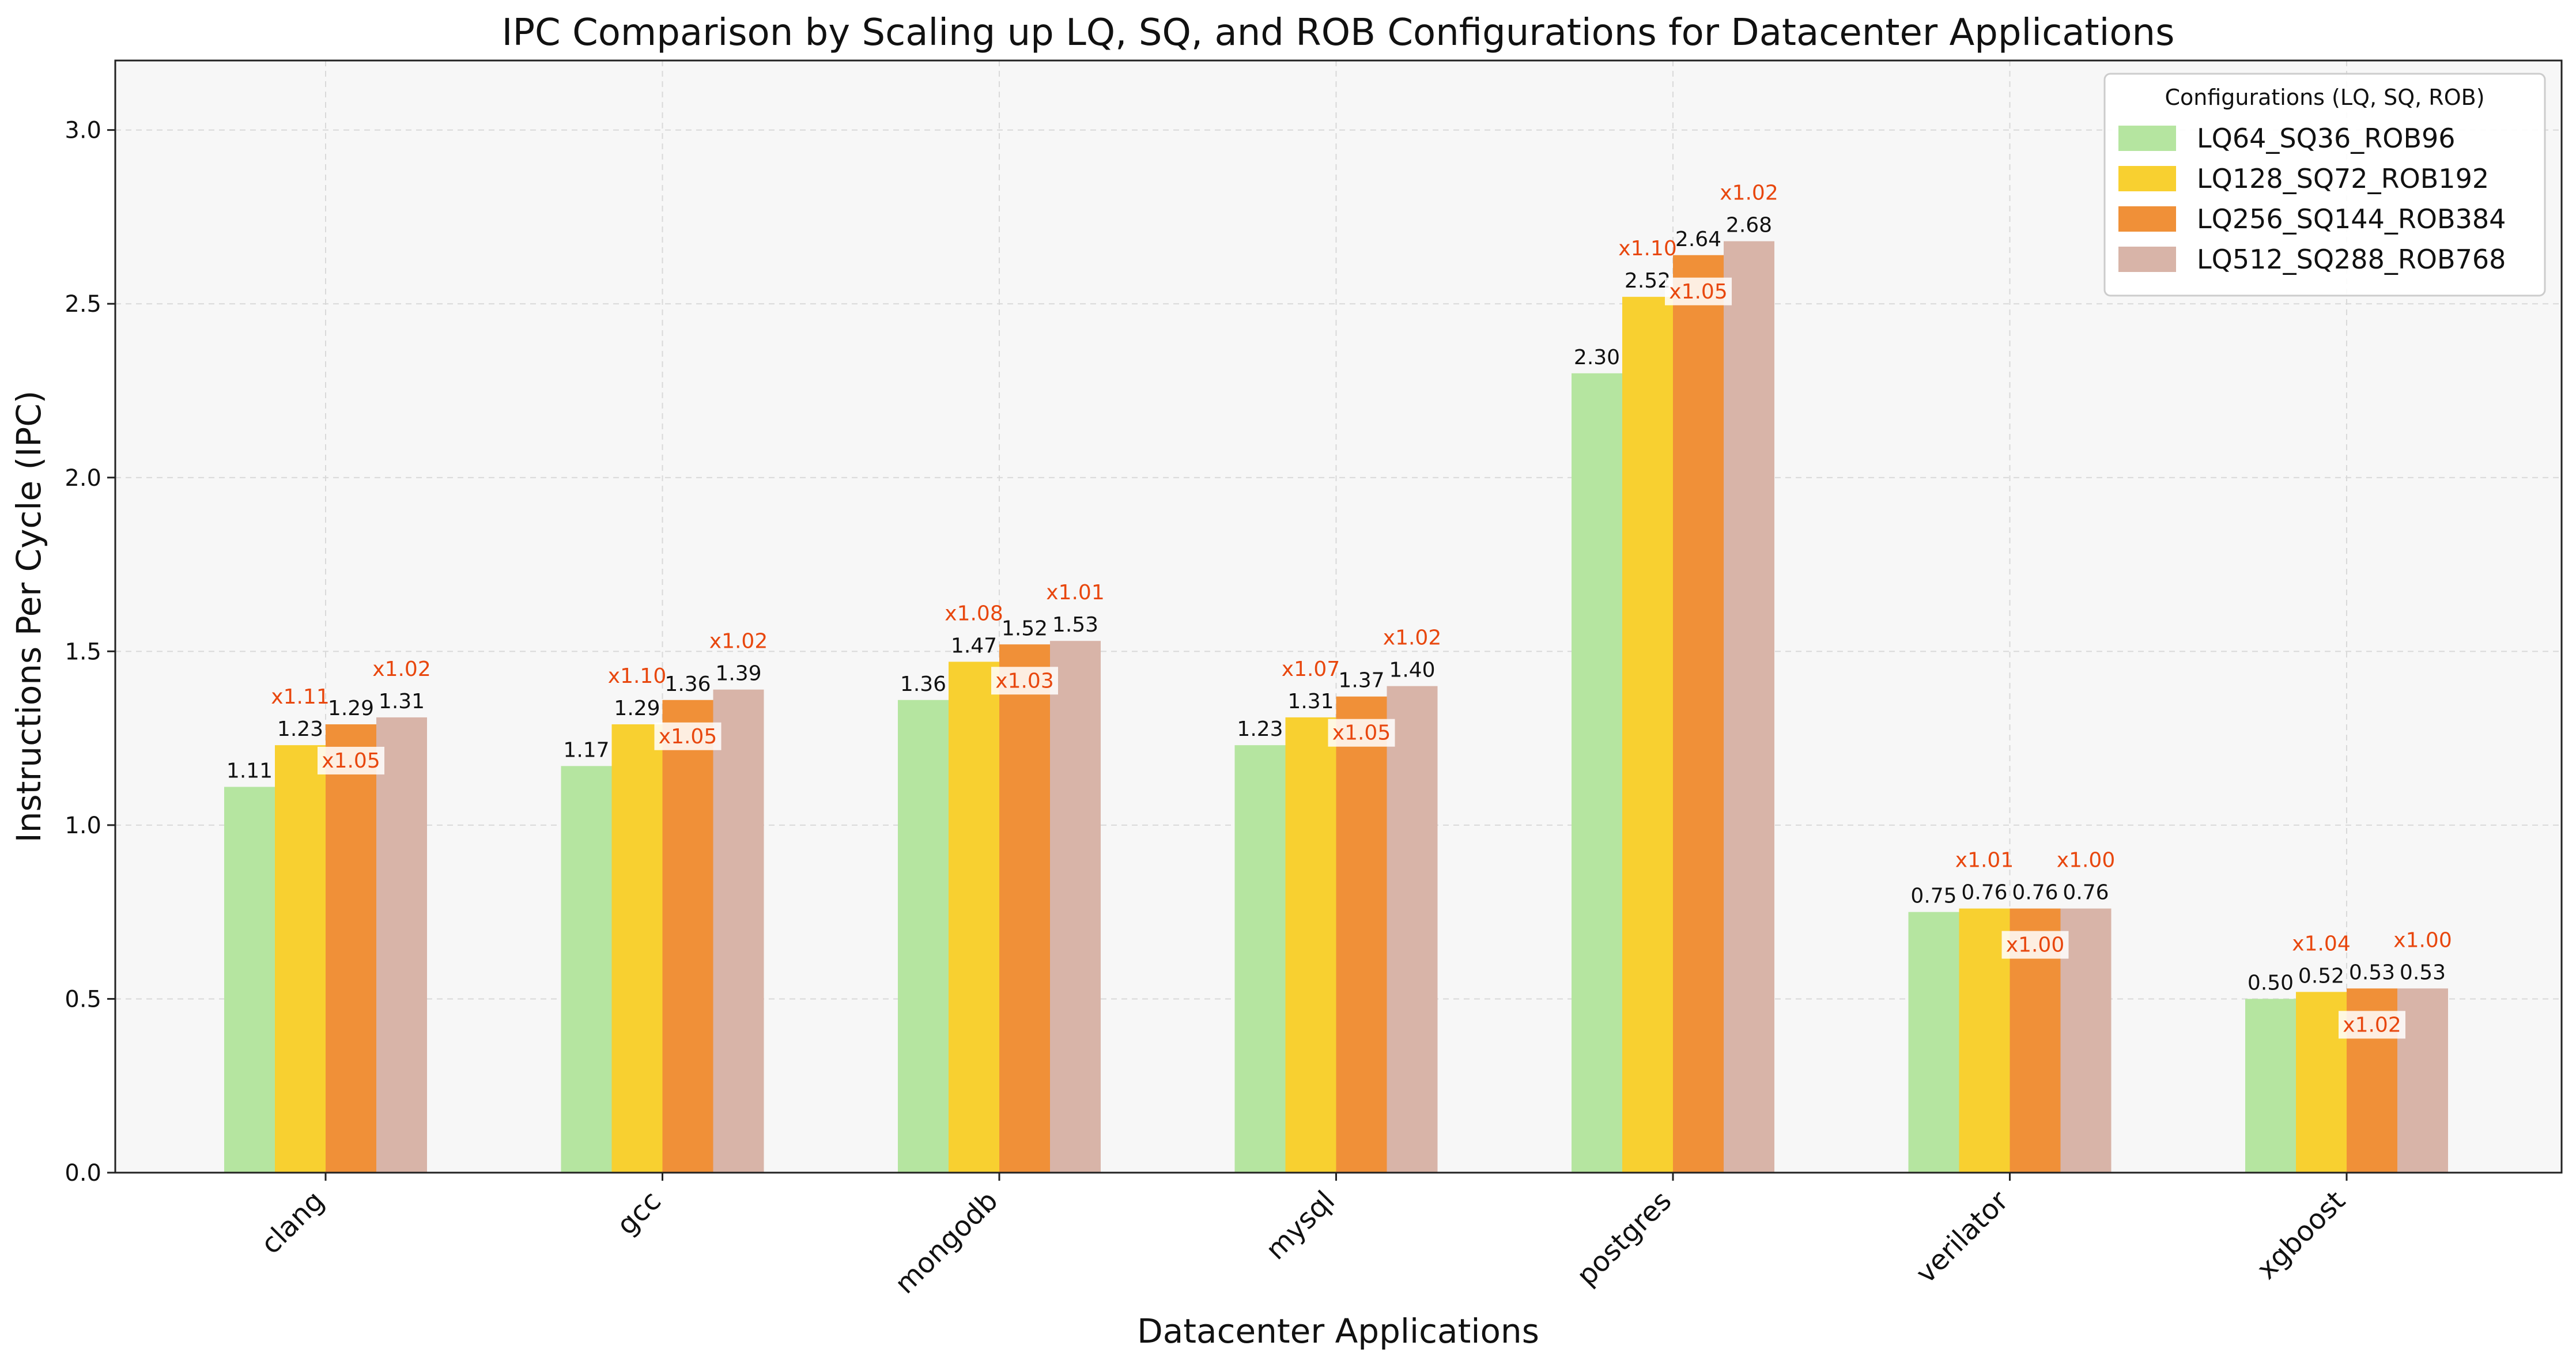 The height and width of the screenshot is (1368, 2576). Describe the element at coordinates (2321, 976) in the screenshot. I see `bar-value-label: 0.52` at that location.